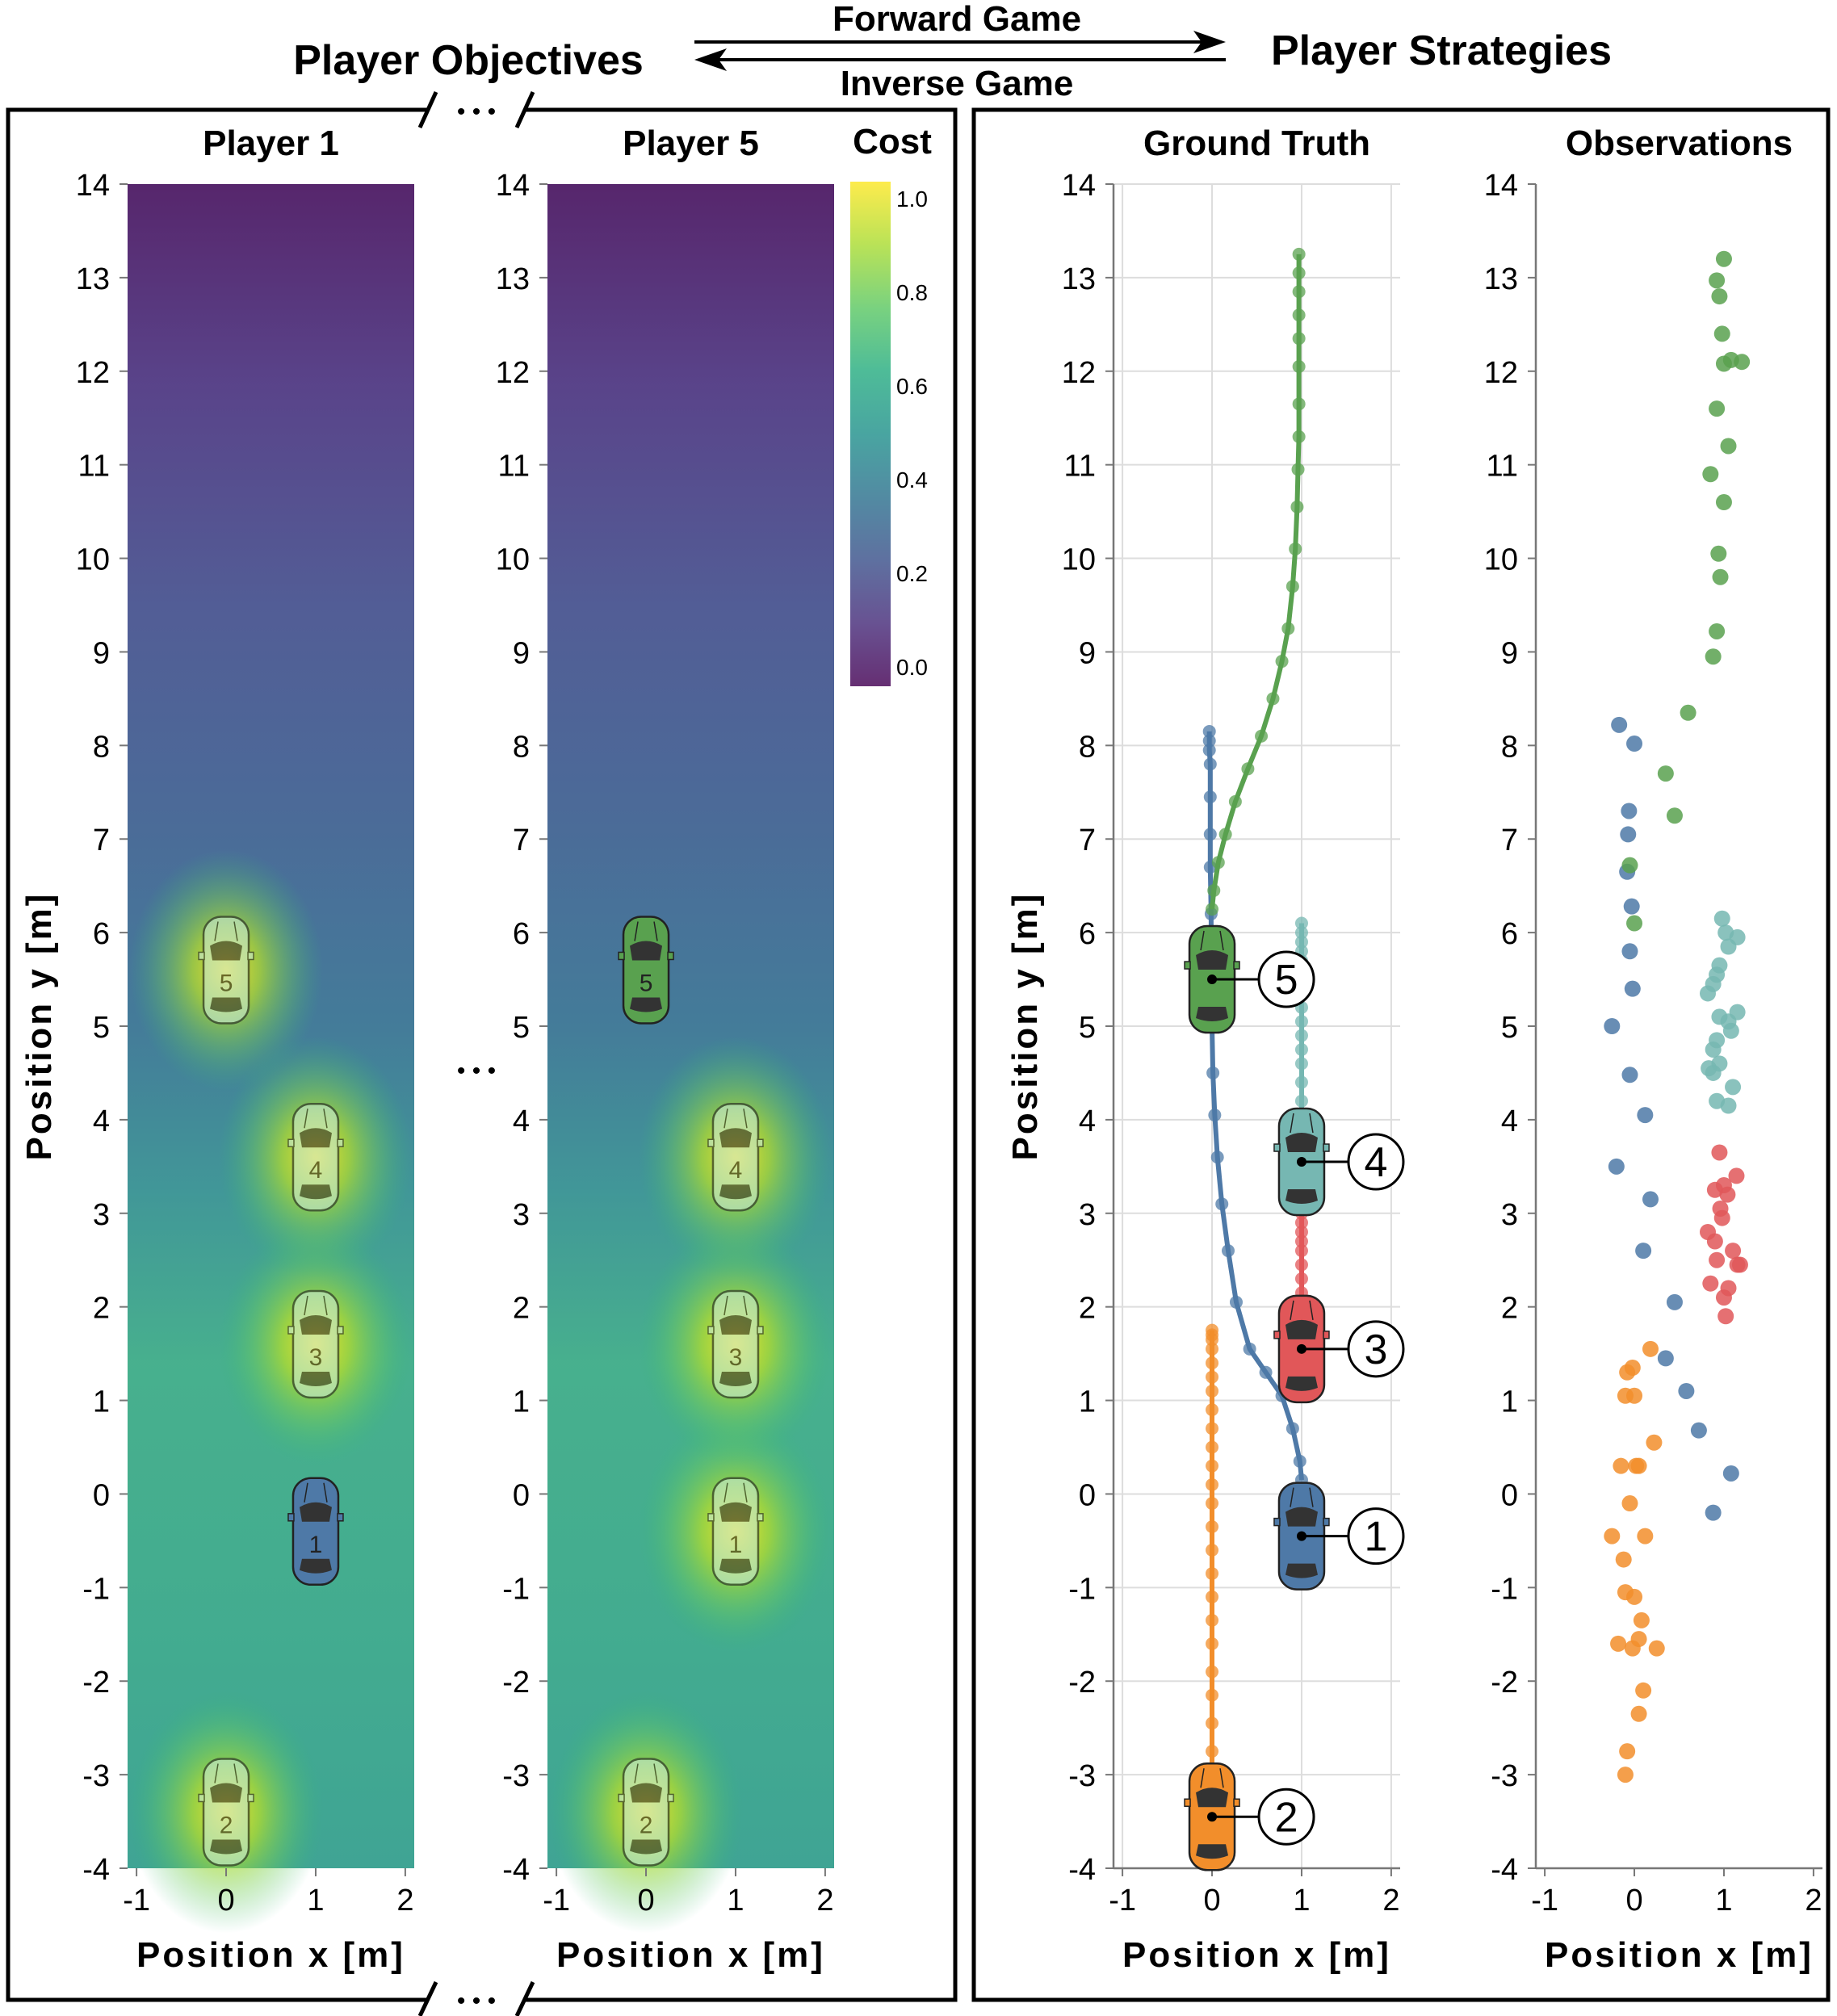 This screenshot has width=1837, height=2016. Describe the element at coordinates (315, 1379) in the screenshot. I see `car-rear-window` at that location.